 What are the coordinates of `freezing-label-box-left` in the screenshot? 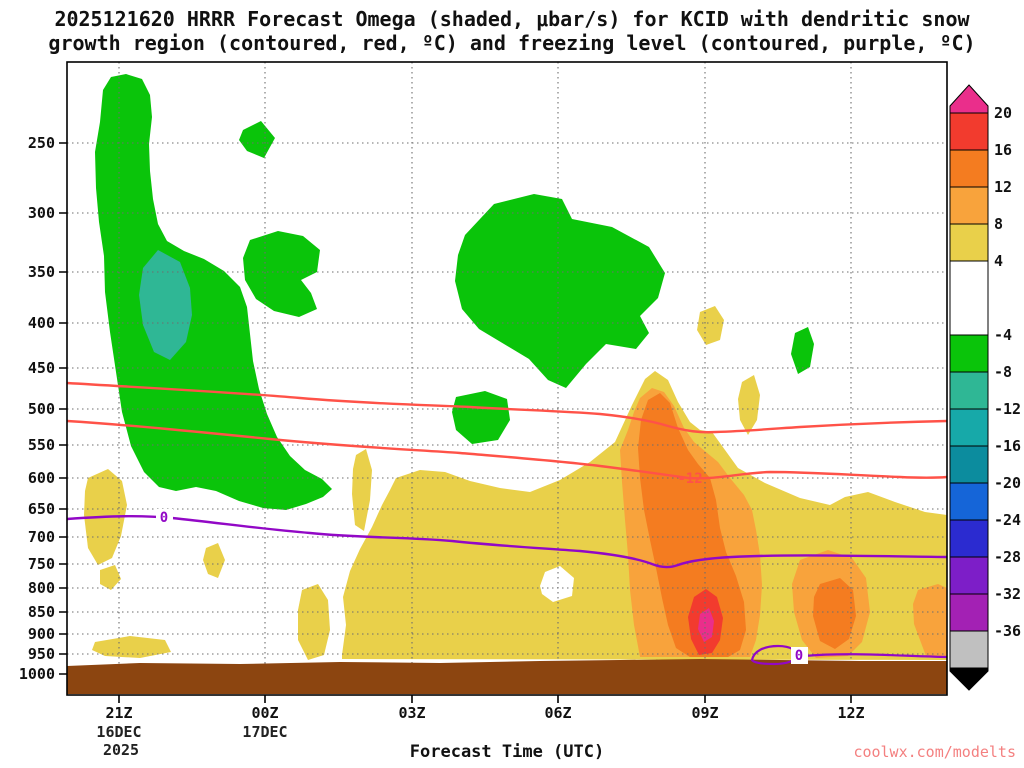 It's located at (164, 517).